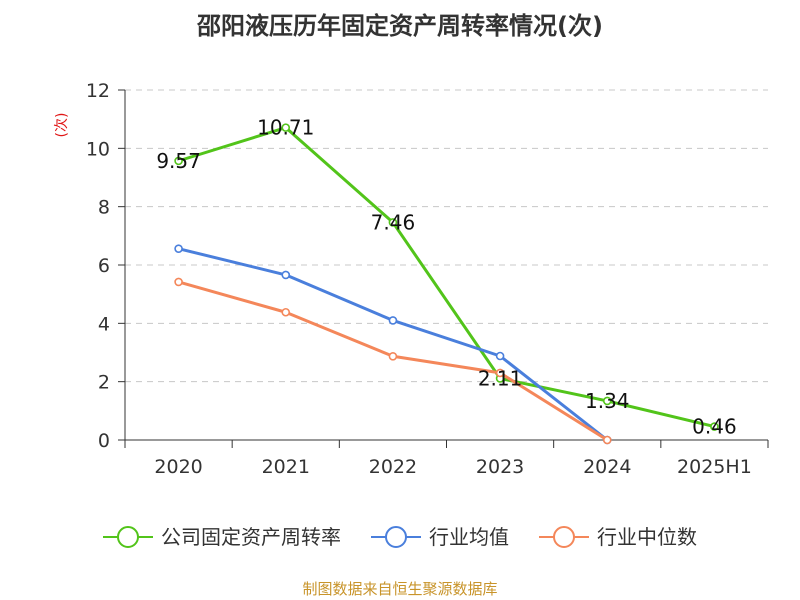 This screenshot has height=600, width=800. I want to click on legend-item: 公司固定资产周转率, so click(222, 537).